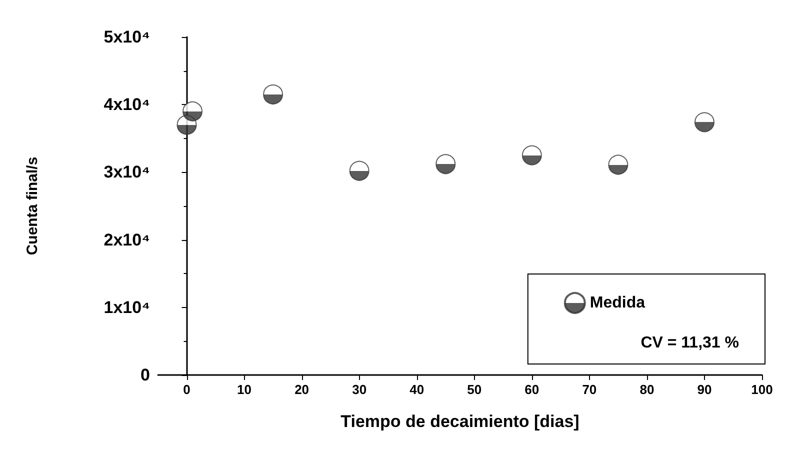 This screenshot has width=787, height=454. I want to click on x-tick-label: 70, so click(589, 389).